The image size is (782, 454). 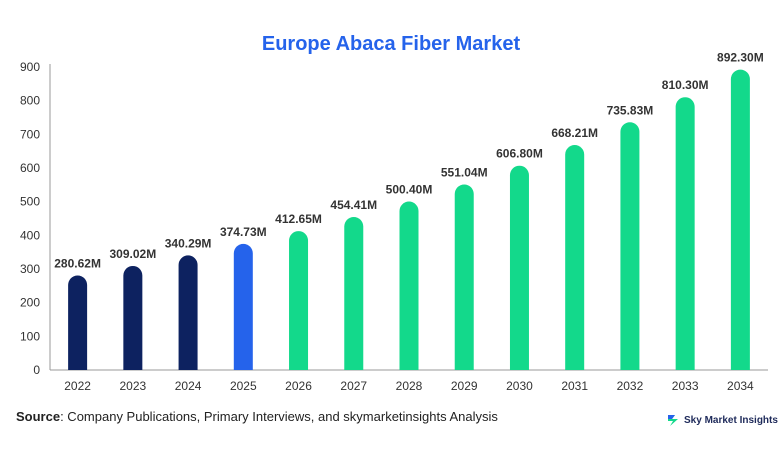 What do you see at coordinates (30, 67) in the screenshot?
I see `y-tick-label: 900` at bounding box center [30, 67].